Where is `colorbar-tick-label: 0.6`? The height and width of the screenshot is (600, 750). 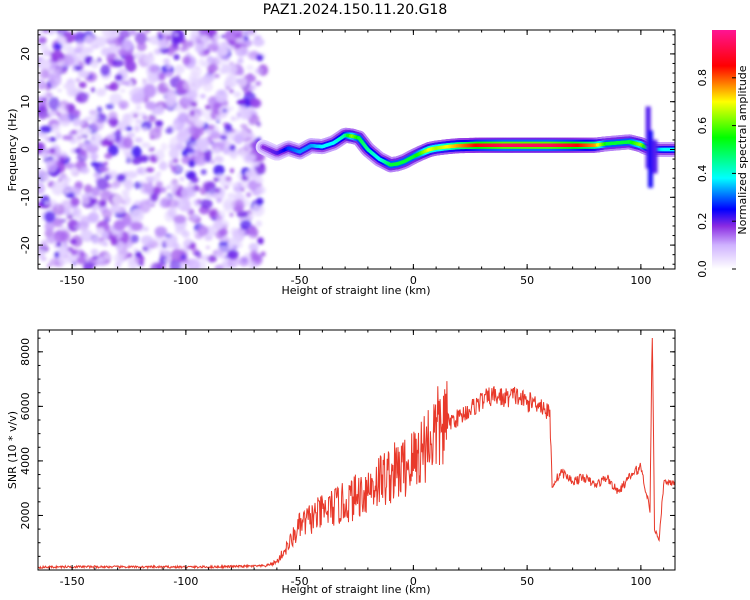
colorbar-tick-label: 0.6 is located at coordinates (702, 126).